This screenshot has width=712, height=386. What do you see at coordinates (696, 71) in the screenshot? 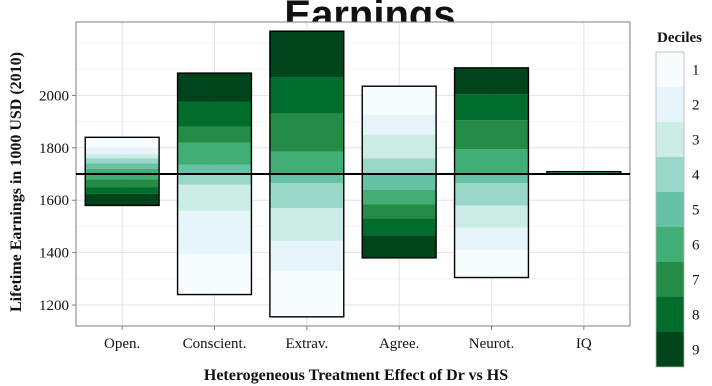
I see `legend-label: 1` at bounding box center [696, 71].